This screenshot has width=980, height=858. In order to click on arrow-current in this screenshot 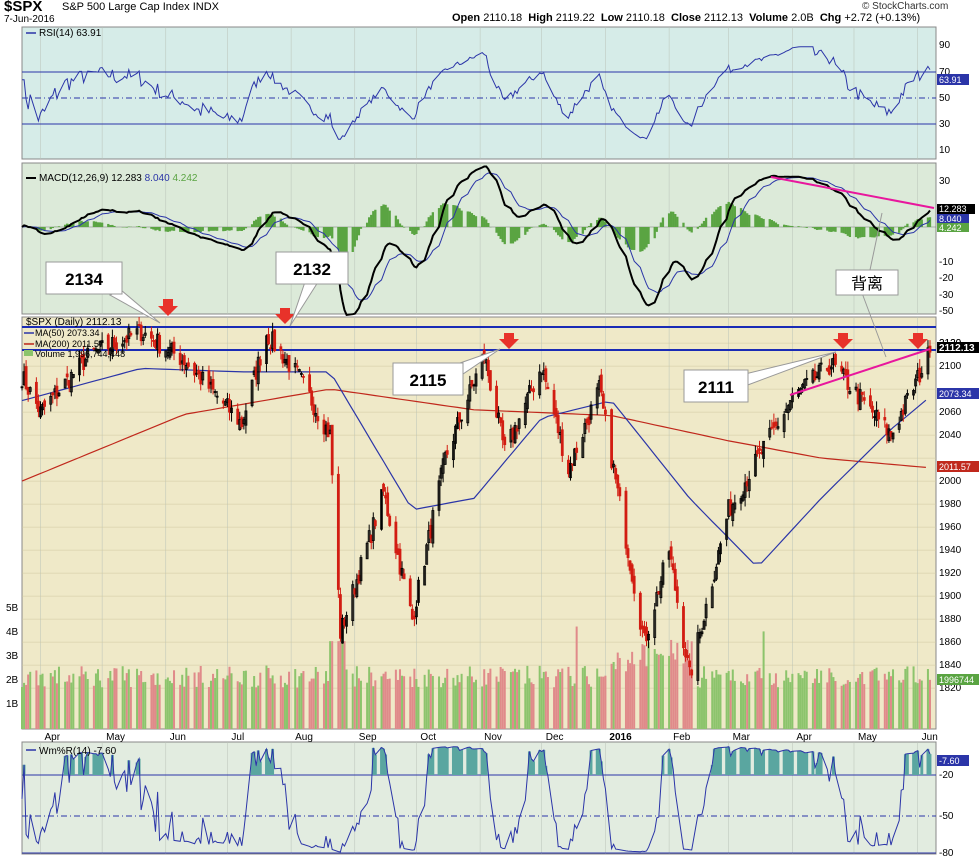, I will do `click(918, 341)`.